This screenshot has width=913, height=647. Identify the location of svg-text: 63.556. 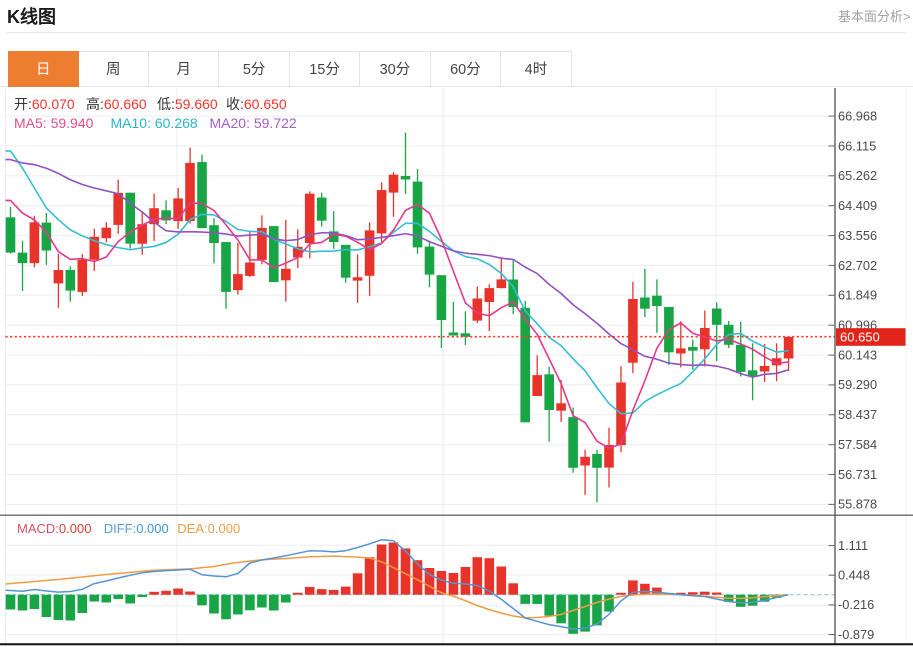
(857, 235).